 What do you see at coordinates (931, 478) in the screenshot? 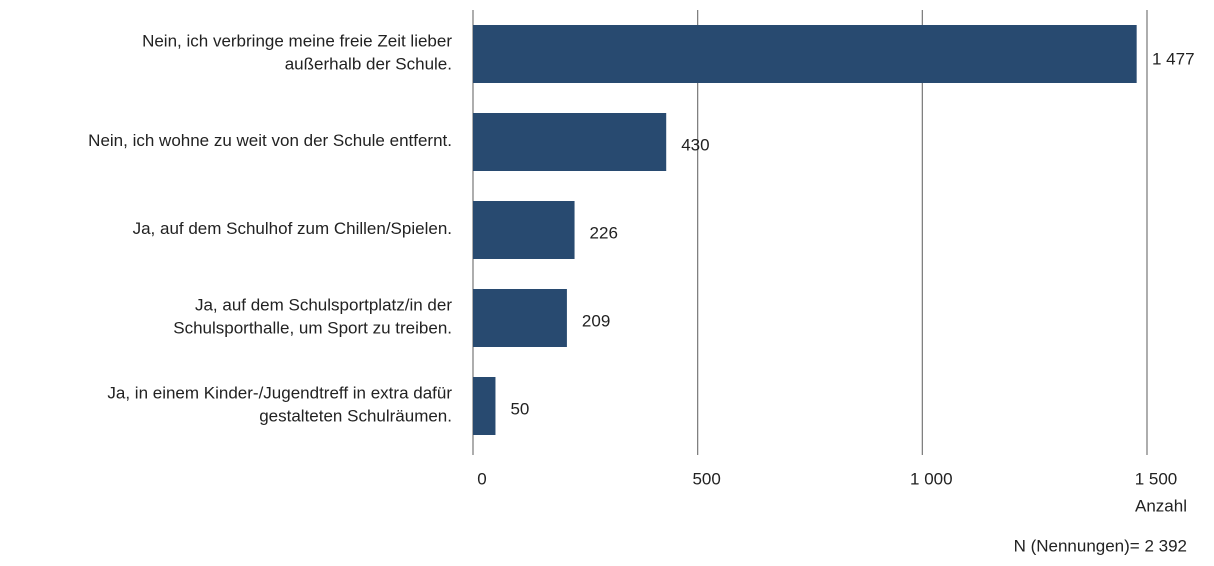
I see `x-tick-label: 1 000` at bounding box center [931, 478].